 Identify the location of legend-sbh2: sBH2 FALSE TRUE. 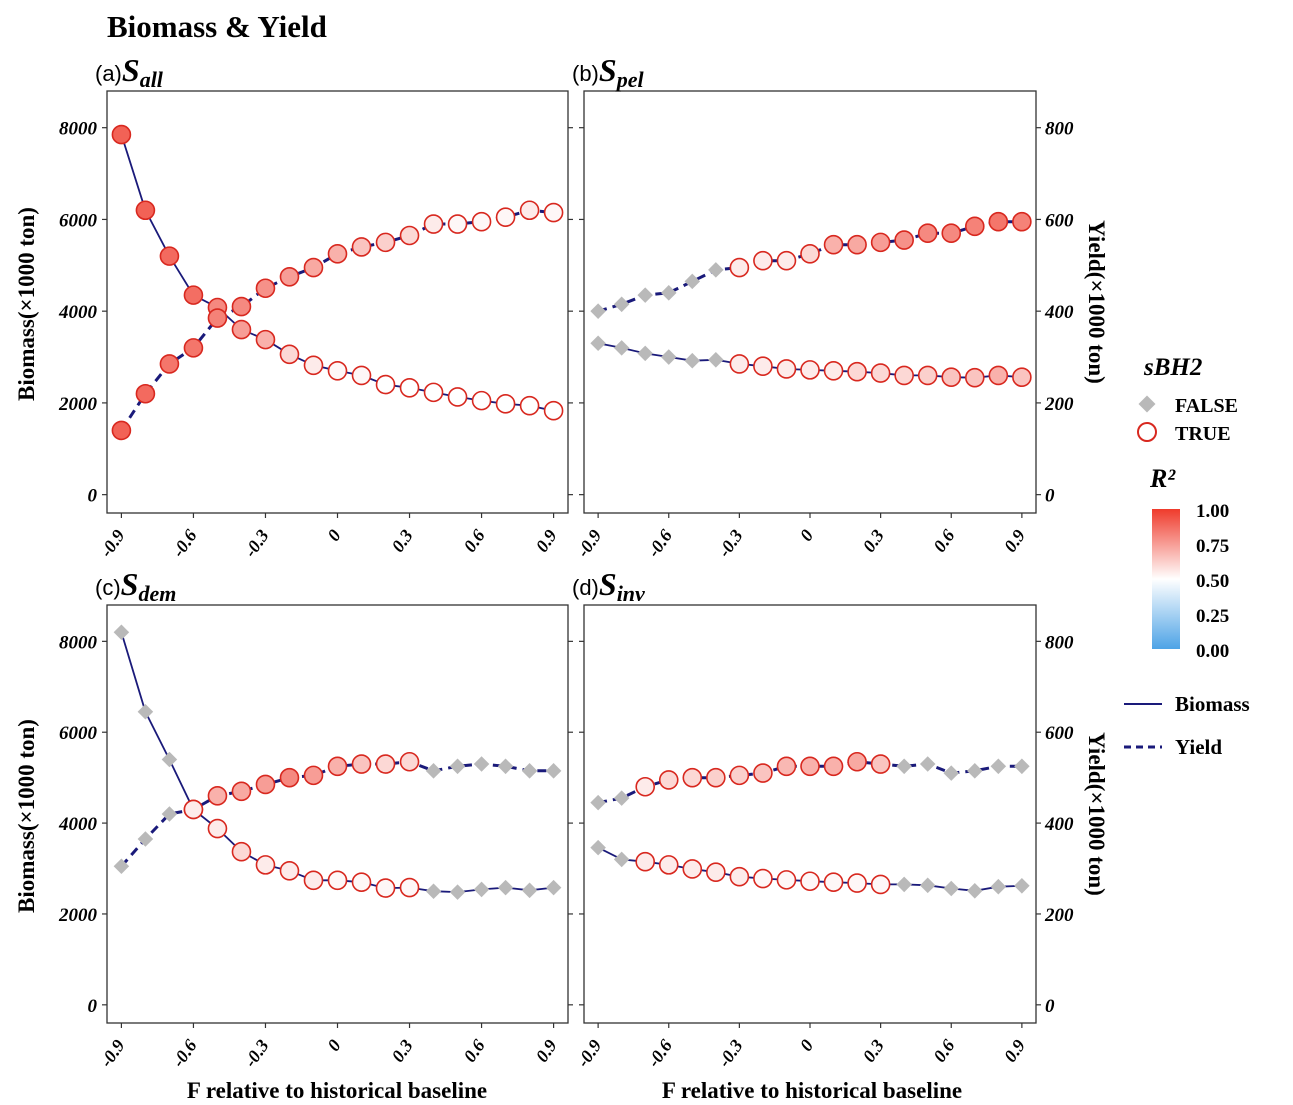
(1187, 399).